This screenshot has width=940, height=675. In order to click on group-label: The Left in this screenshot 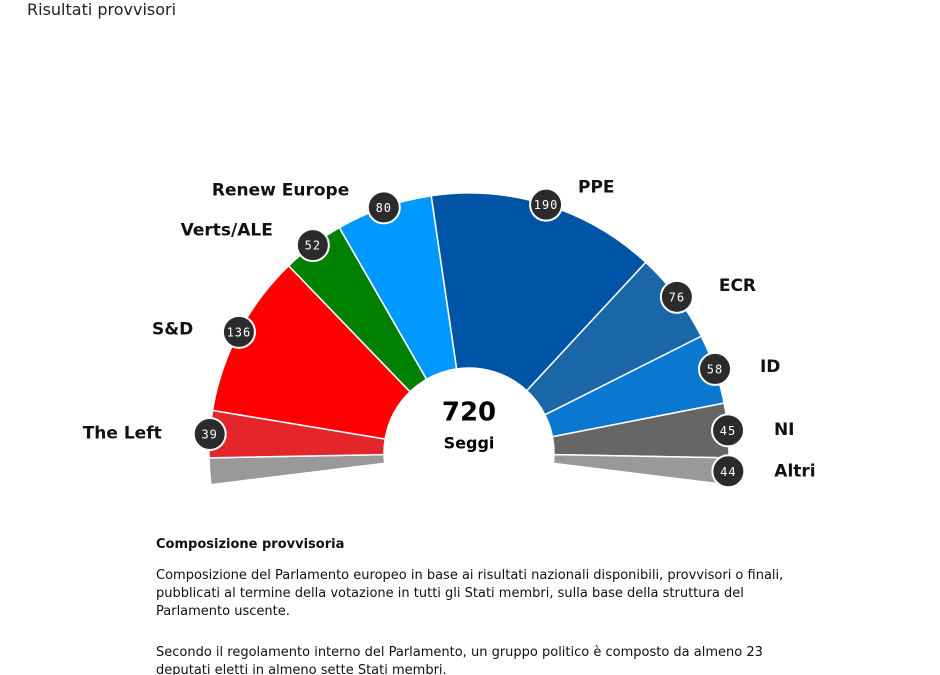, I will do `click(122, 434)`.